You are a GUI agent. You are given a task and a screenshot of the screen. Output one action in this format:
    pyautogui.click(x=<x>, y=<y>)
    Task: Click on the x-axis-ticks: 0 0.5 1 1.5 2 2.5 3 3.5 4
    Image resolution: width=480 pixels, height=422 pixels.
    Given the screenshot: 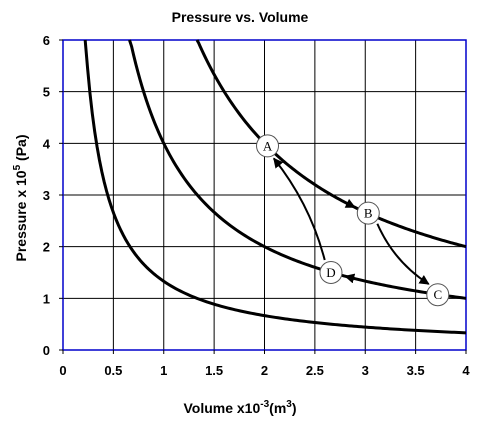 What is the action you would take?
    pyautogui.click(x=264, y=364)
    